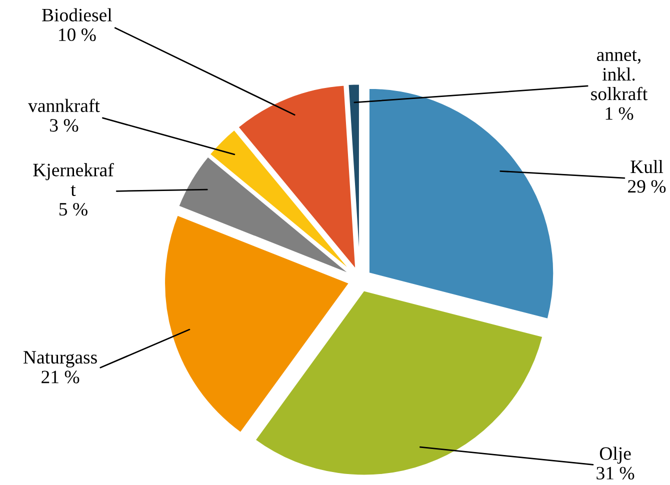  What do you see at coordinates (64, 105) in the screenshot?
I see `slice-label: vannkraft` at bounding box center [64, 105].